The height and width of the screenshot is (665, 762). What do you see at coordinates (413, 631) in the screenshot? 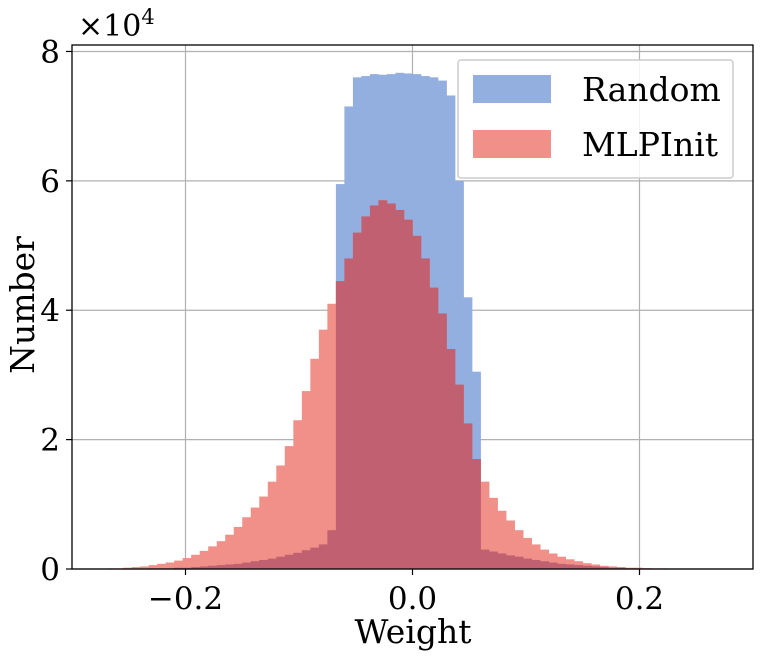
I see `x-axis-label: Weight` at bounding box center [413, 631].